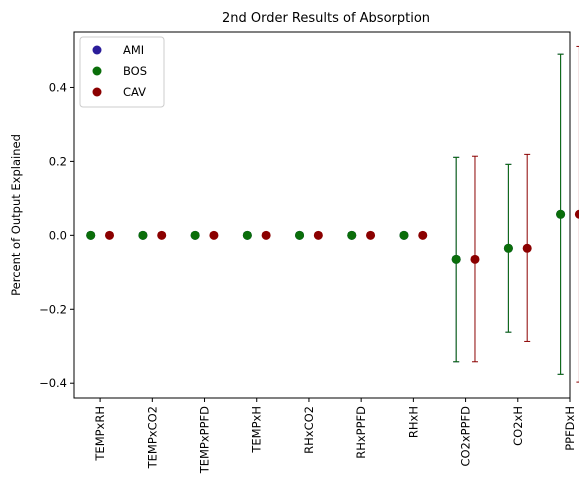  I want to click on x-tick-label: CO2xH, so click(518, 426).